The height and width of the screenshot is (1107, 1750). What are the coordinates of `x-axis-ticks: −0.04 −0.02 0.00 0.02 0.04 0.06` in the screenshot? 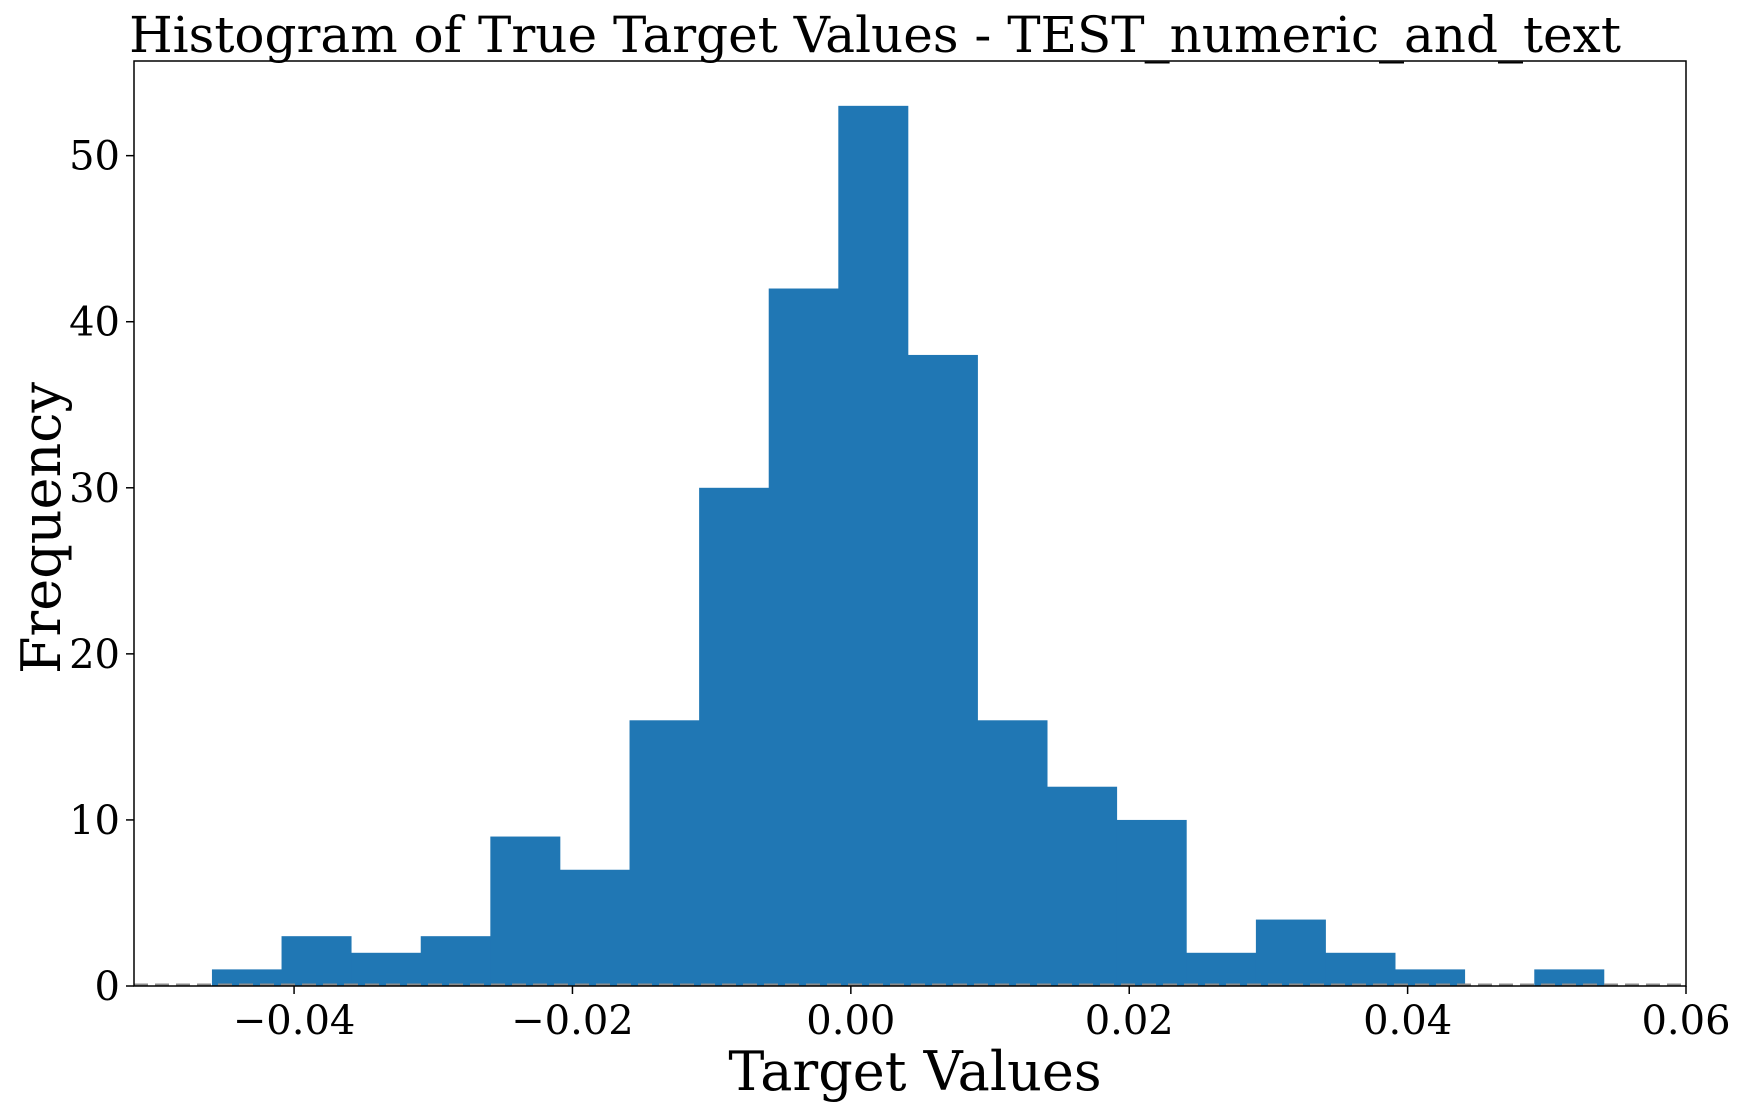 It's located at (982, 1015).